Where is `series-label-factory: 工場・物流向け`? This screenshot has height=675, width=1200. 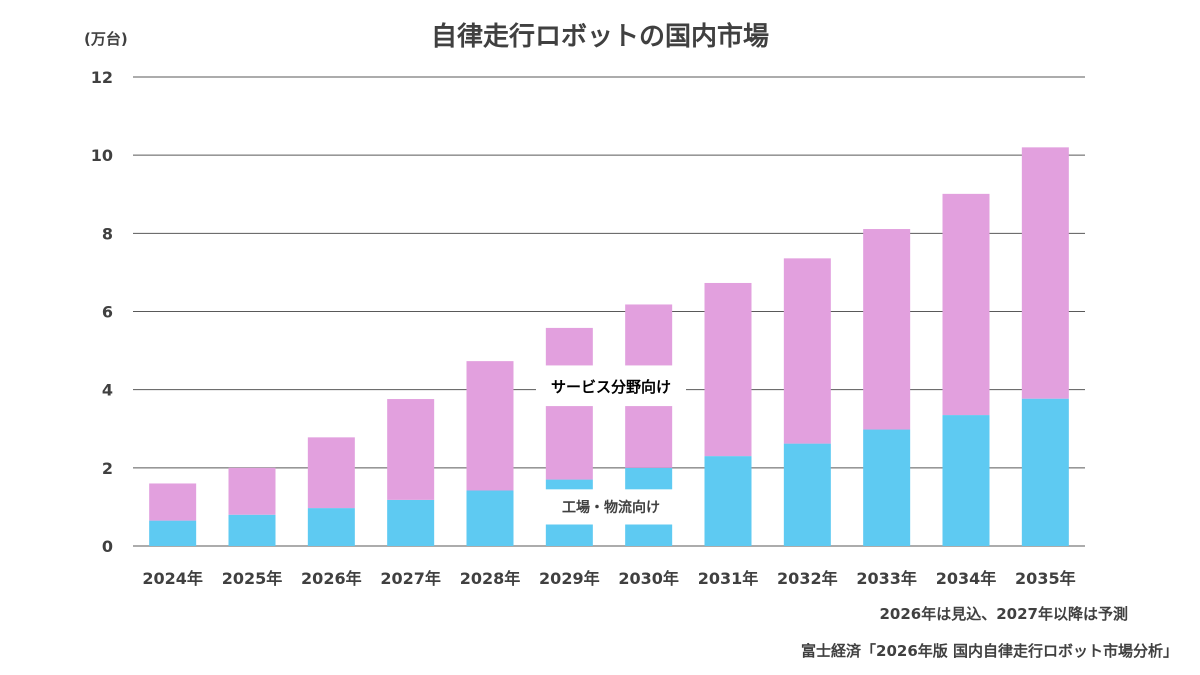
series-label-factory: 工場・物流向け is located at coordinates (611, 507).